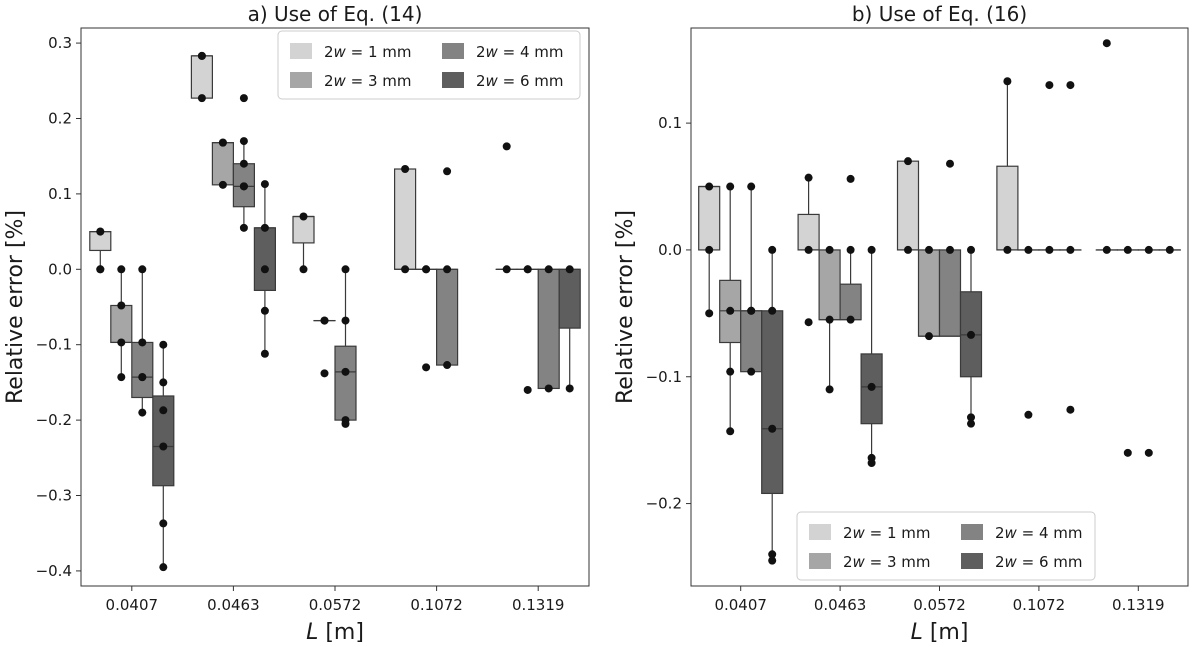  What do you see at coordinates (1038, 562) in the screenshot?
I see `legend-label: 2w = 6 mm` at bounding box center [1038, 562].